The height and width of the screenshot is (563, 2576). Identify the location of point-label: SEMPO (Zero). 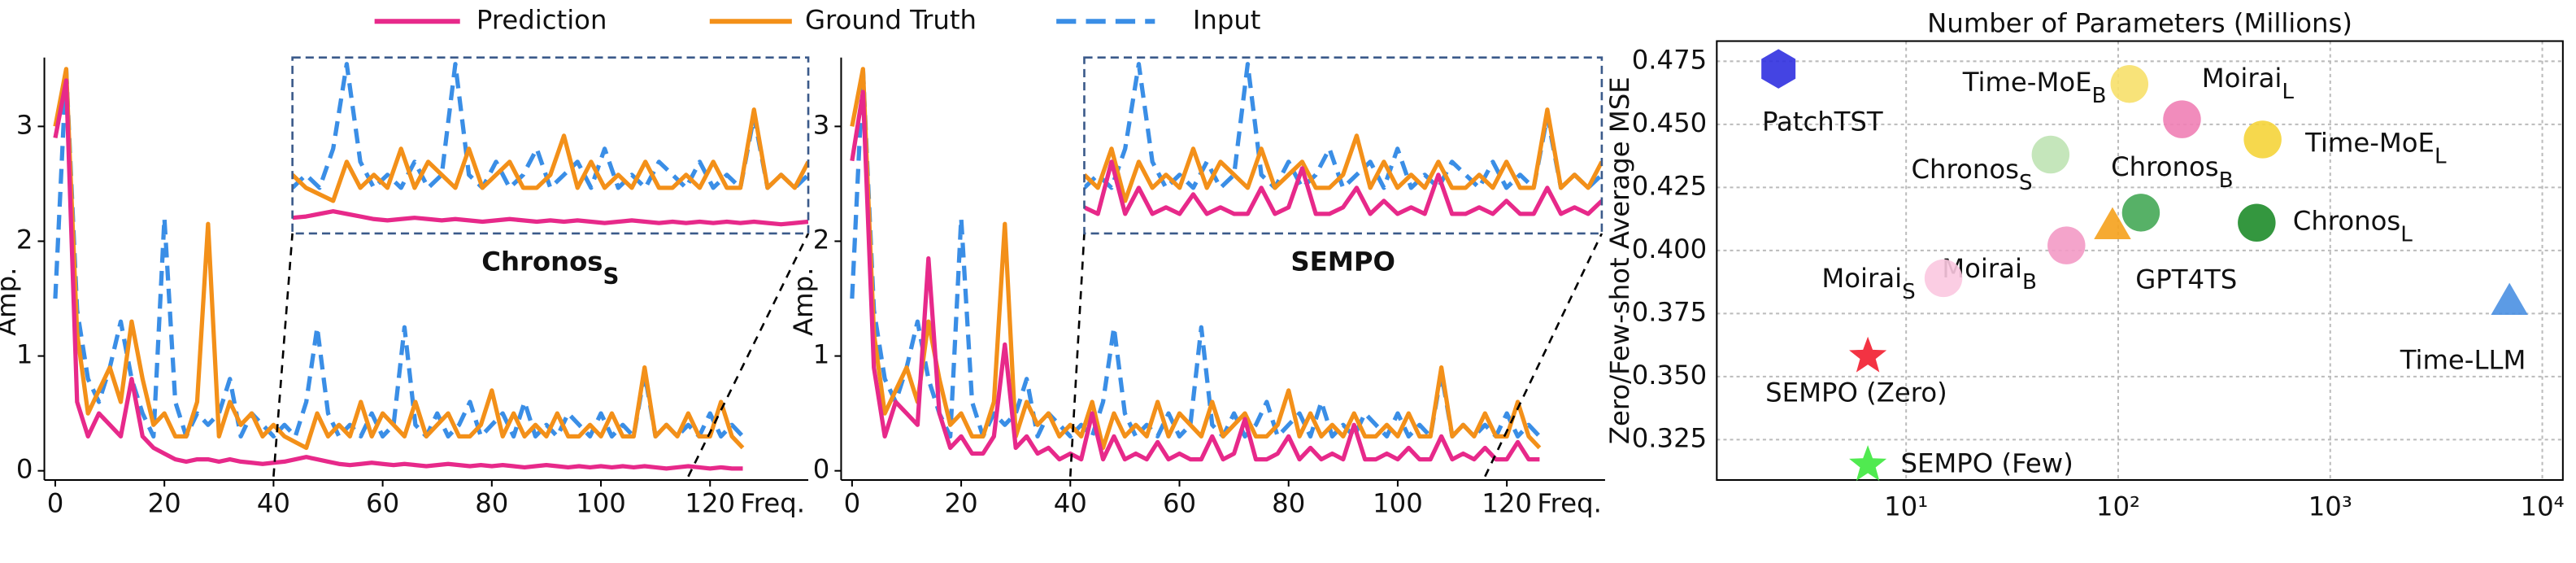
(1856, 393).